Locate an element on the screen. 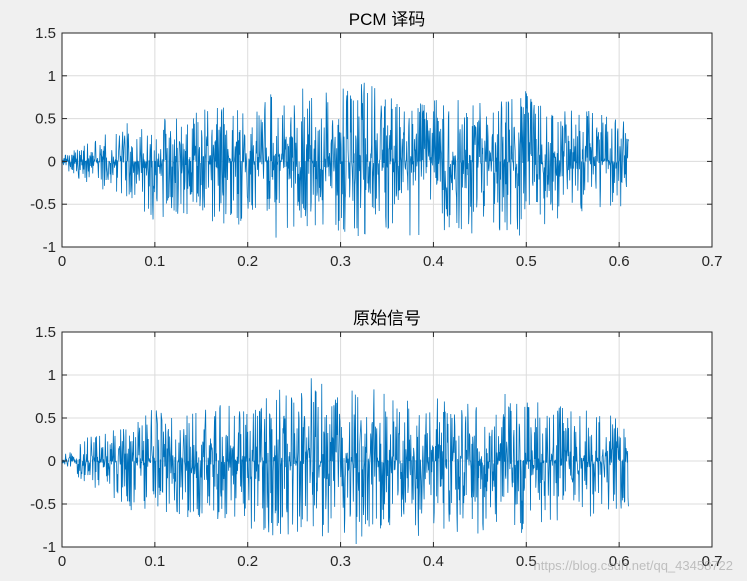 The image size is (747, 581). chart-title: PCM 译码 is located at coordinates (387, 19).